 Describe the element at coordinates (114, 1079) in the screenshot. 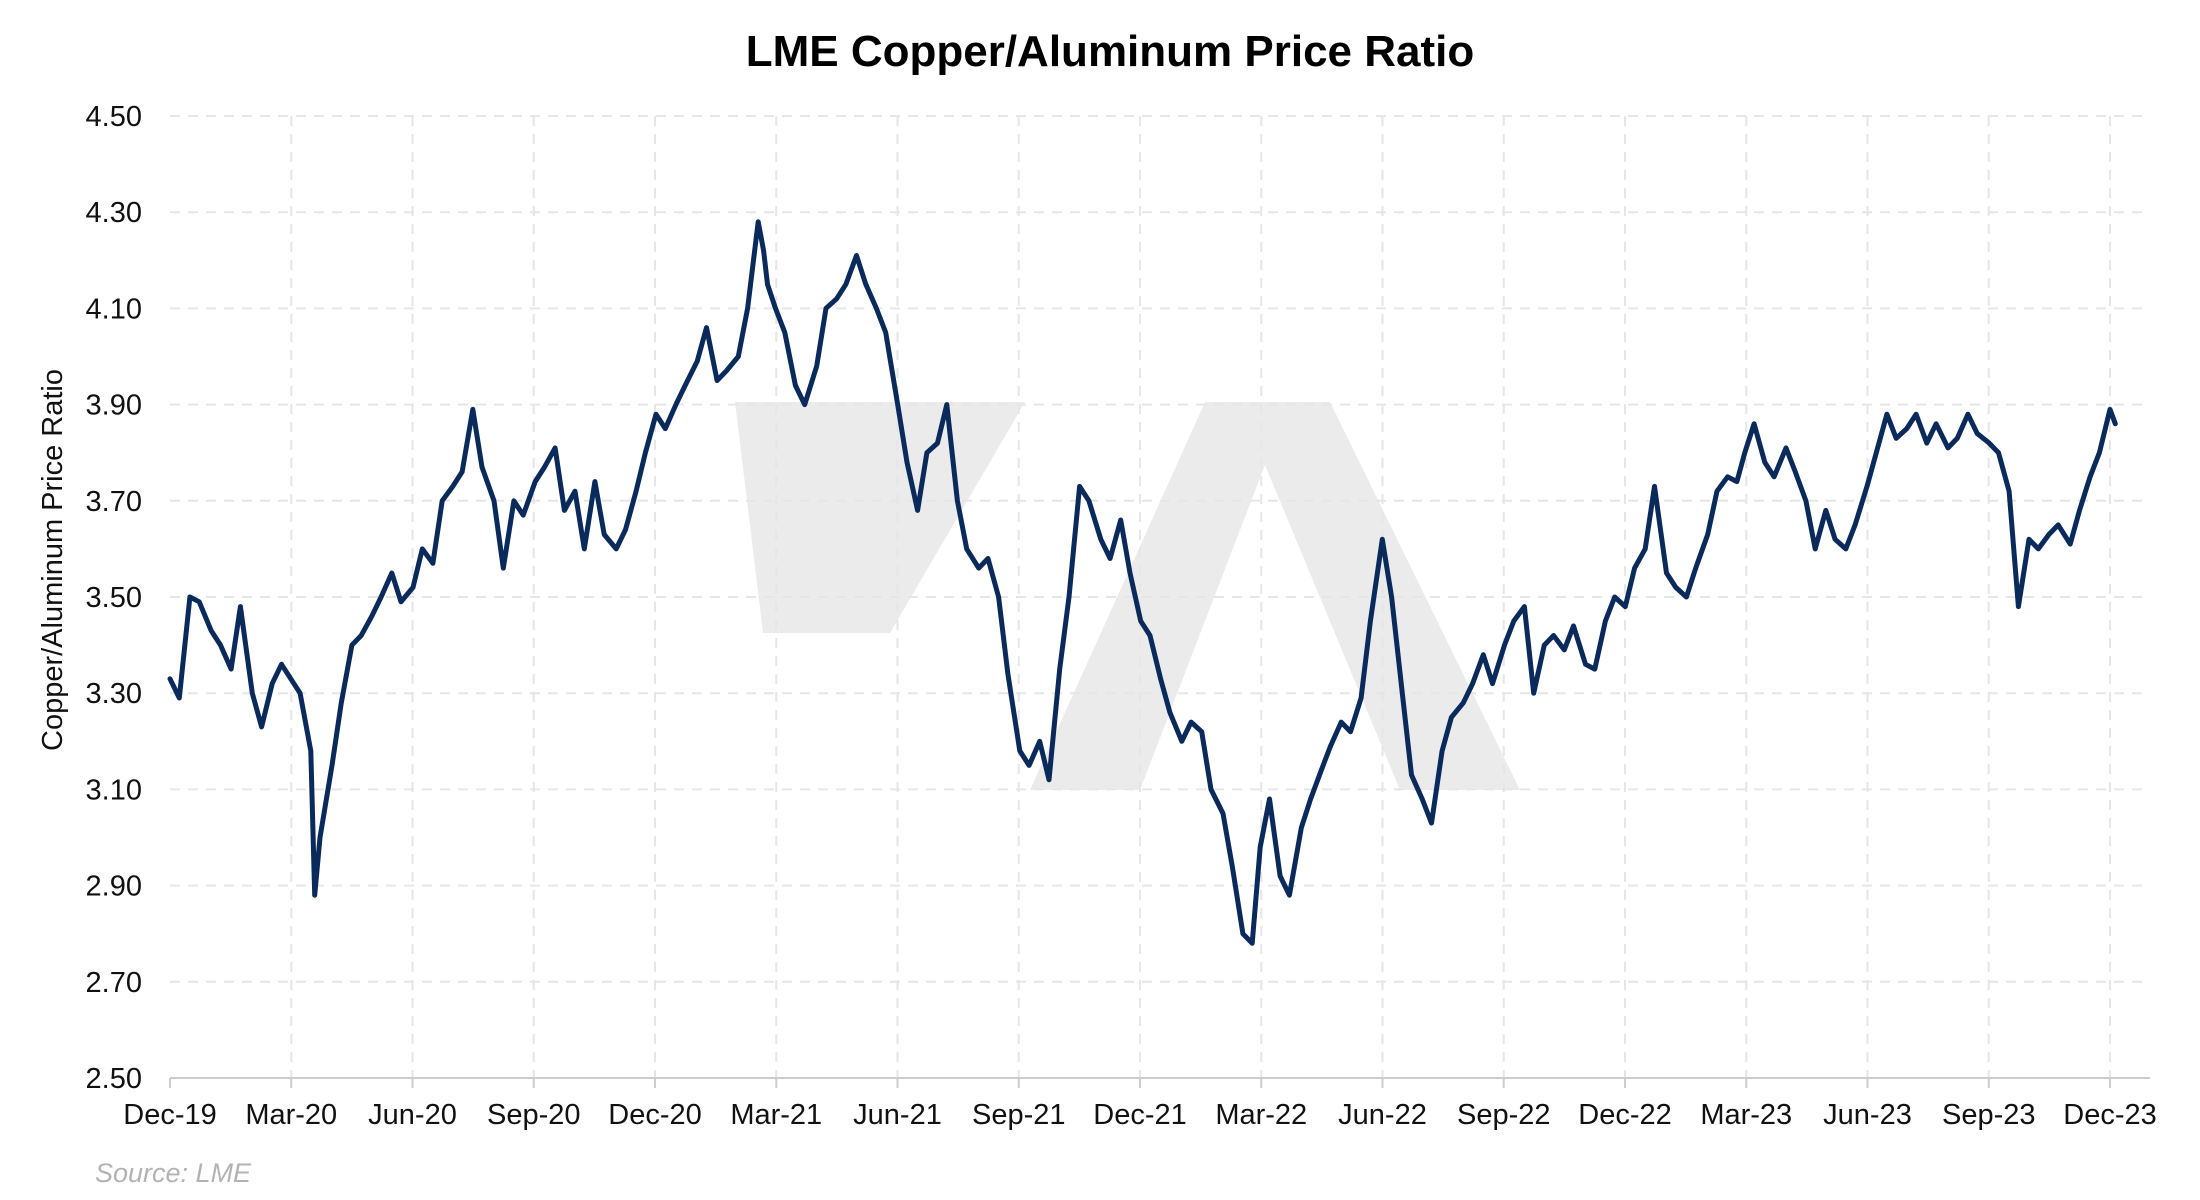

I see `y-tick-label: 2.50` at that location.